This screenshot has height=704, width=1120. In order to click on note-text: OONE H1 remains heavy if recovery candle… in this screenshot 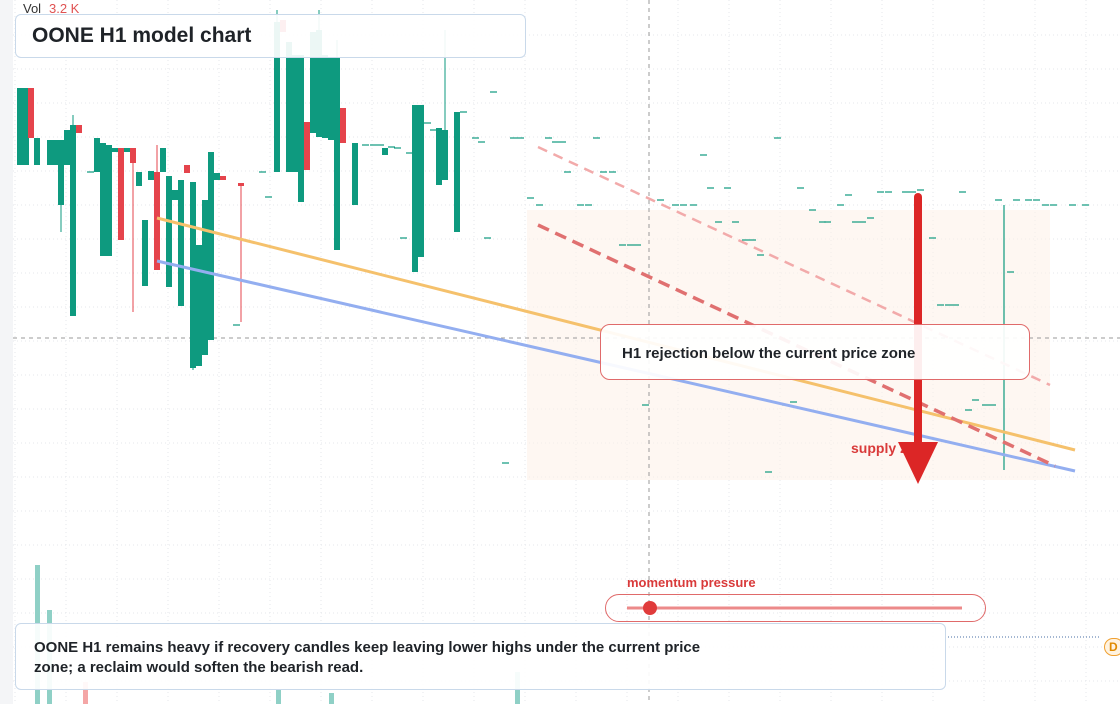, I will do `click(367, 657)`.